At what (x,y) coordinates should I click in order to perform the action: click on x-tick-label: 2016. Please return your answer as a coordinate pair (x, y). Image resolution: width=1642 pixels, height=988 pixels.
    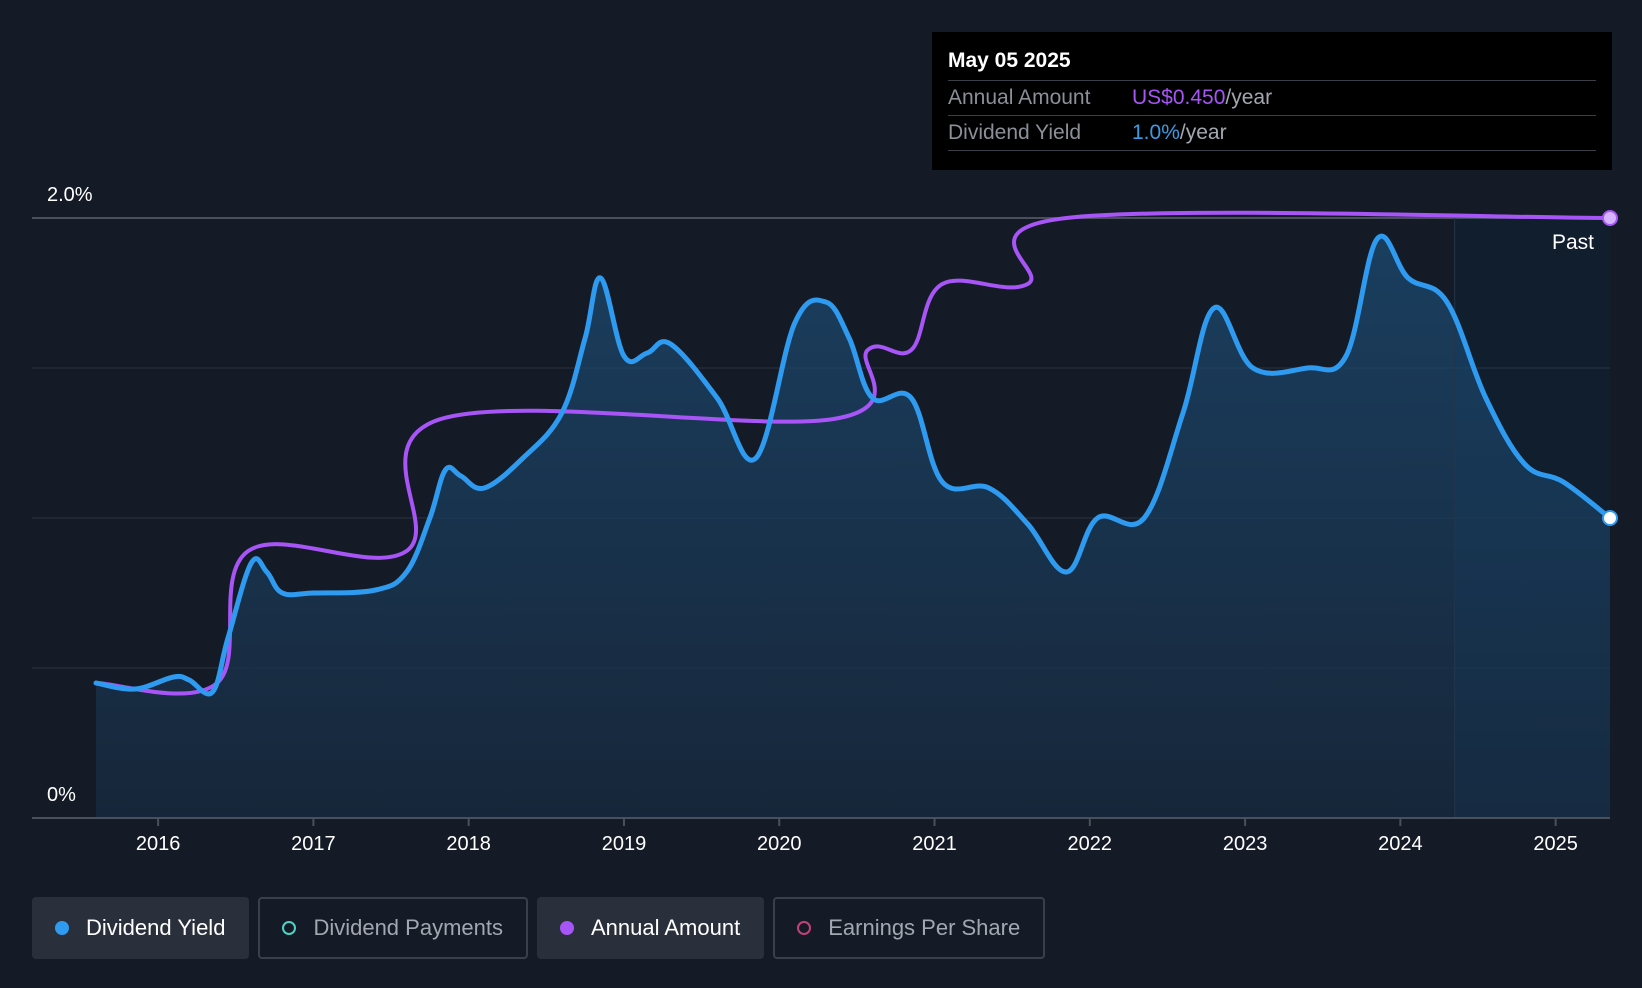
    Looking at the image, I should click on (158, 844).